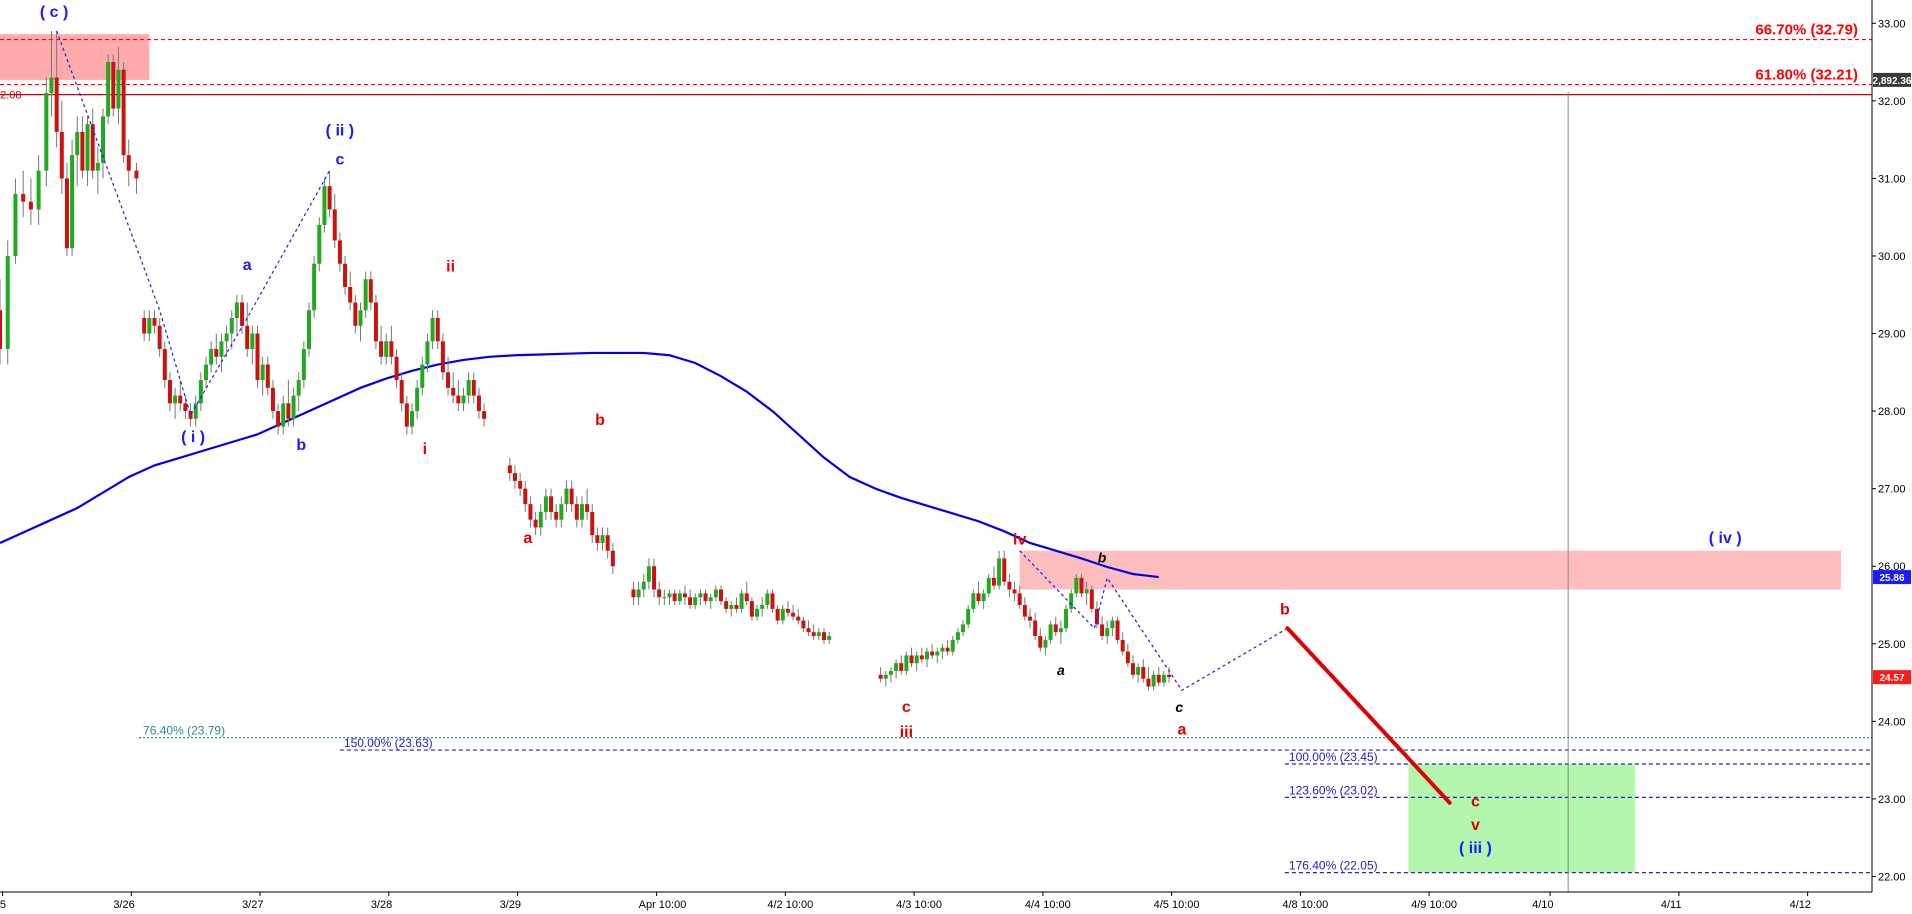 The image size is (1912, 914). Describe the element at coordinates (184, 731) in the screenshot. I see `fib-level-label-3: 76.40% (23.79)` at that location.